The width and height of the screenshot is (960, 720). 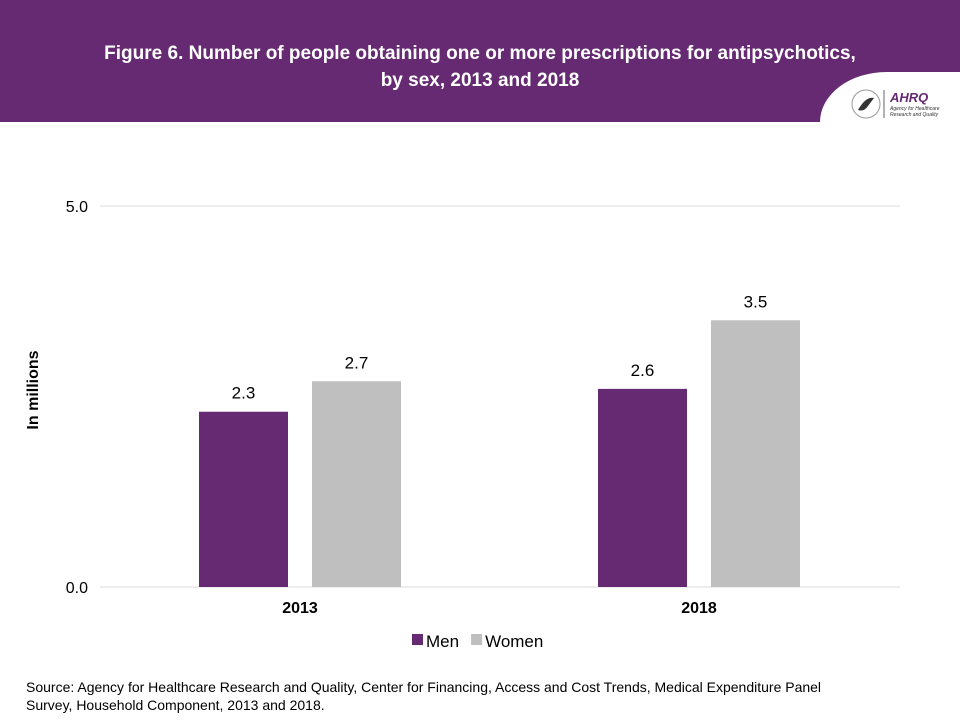 I want to click on data-label: 2.7, so click(x=357, y=362).